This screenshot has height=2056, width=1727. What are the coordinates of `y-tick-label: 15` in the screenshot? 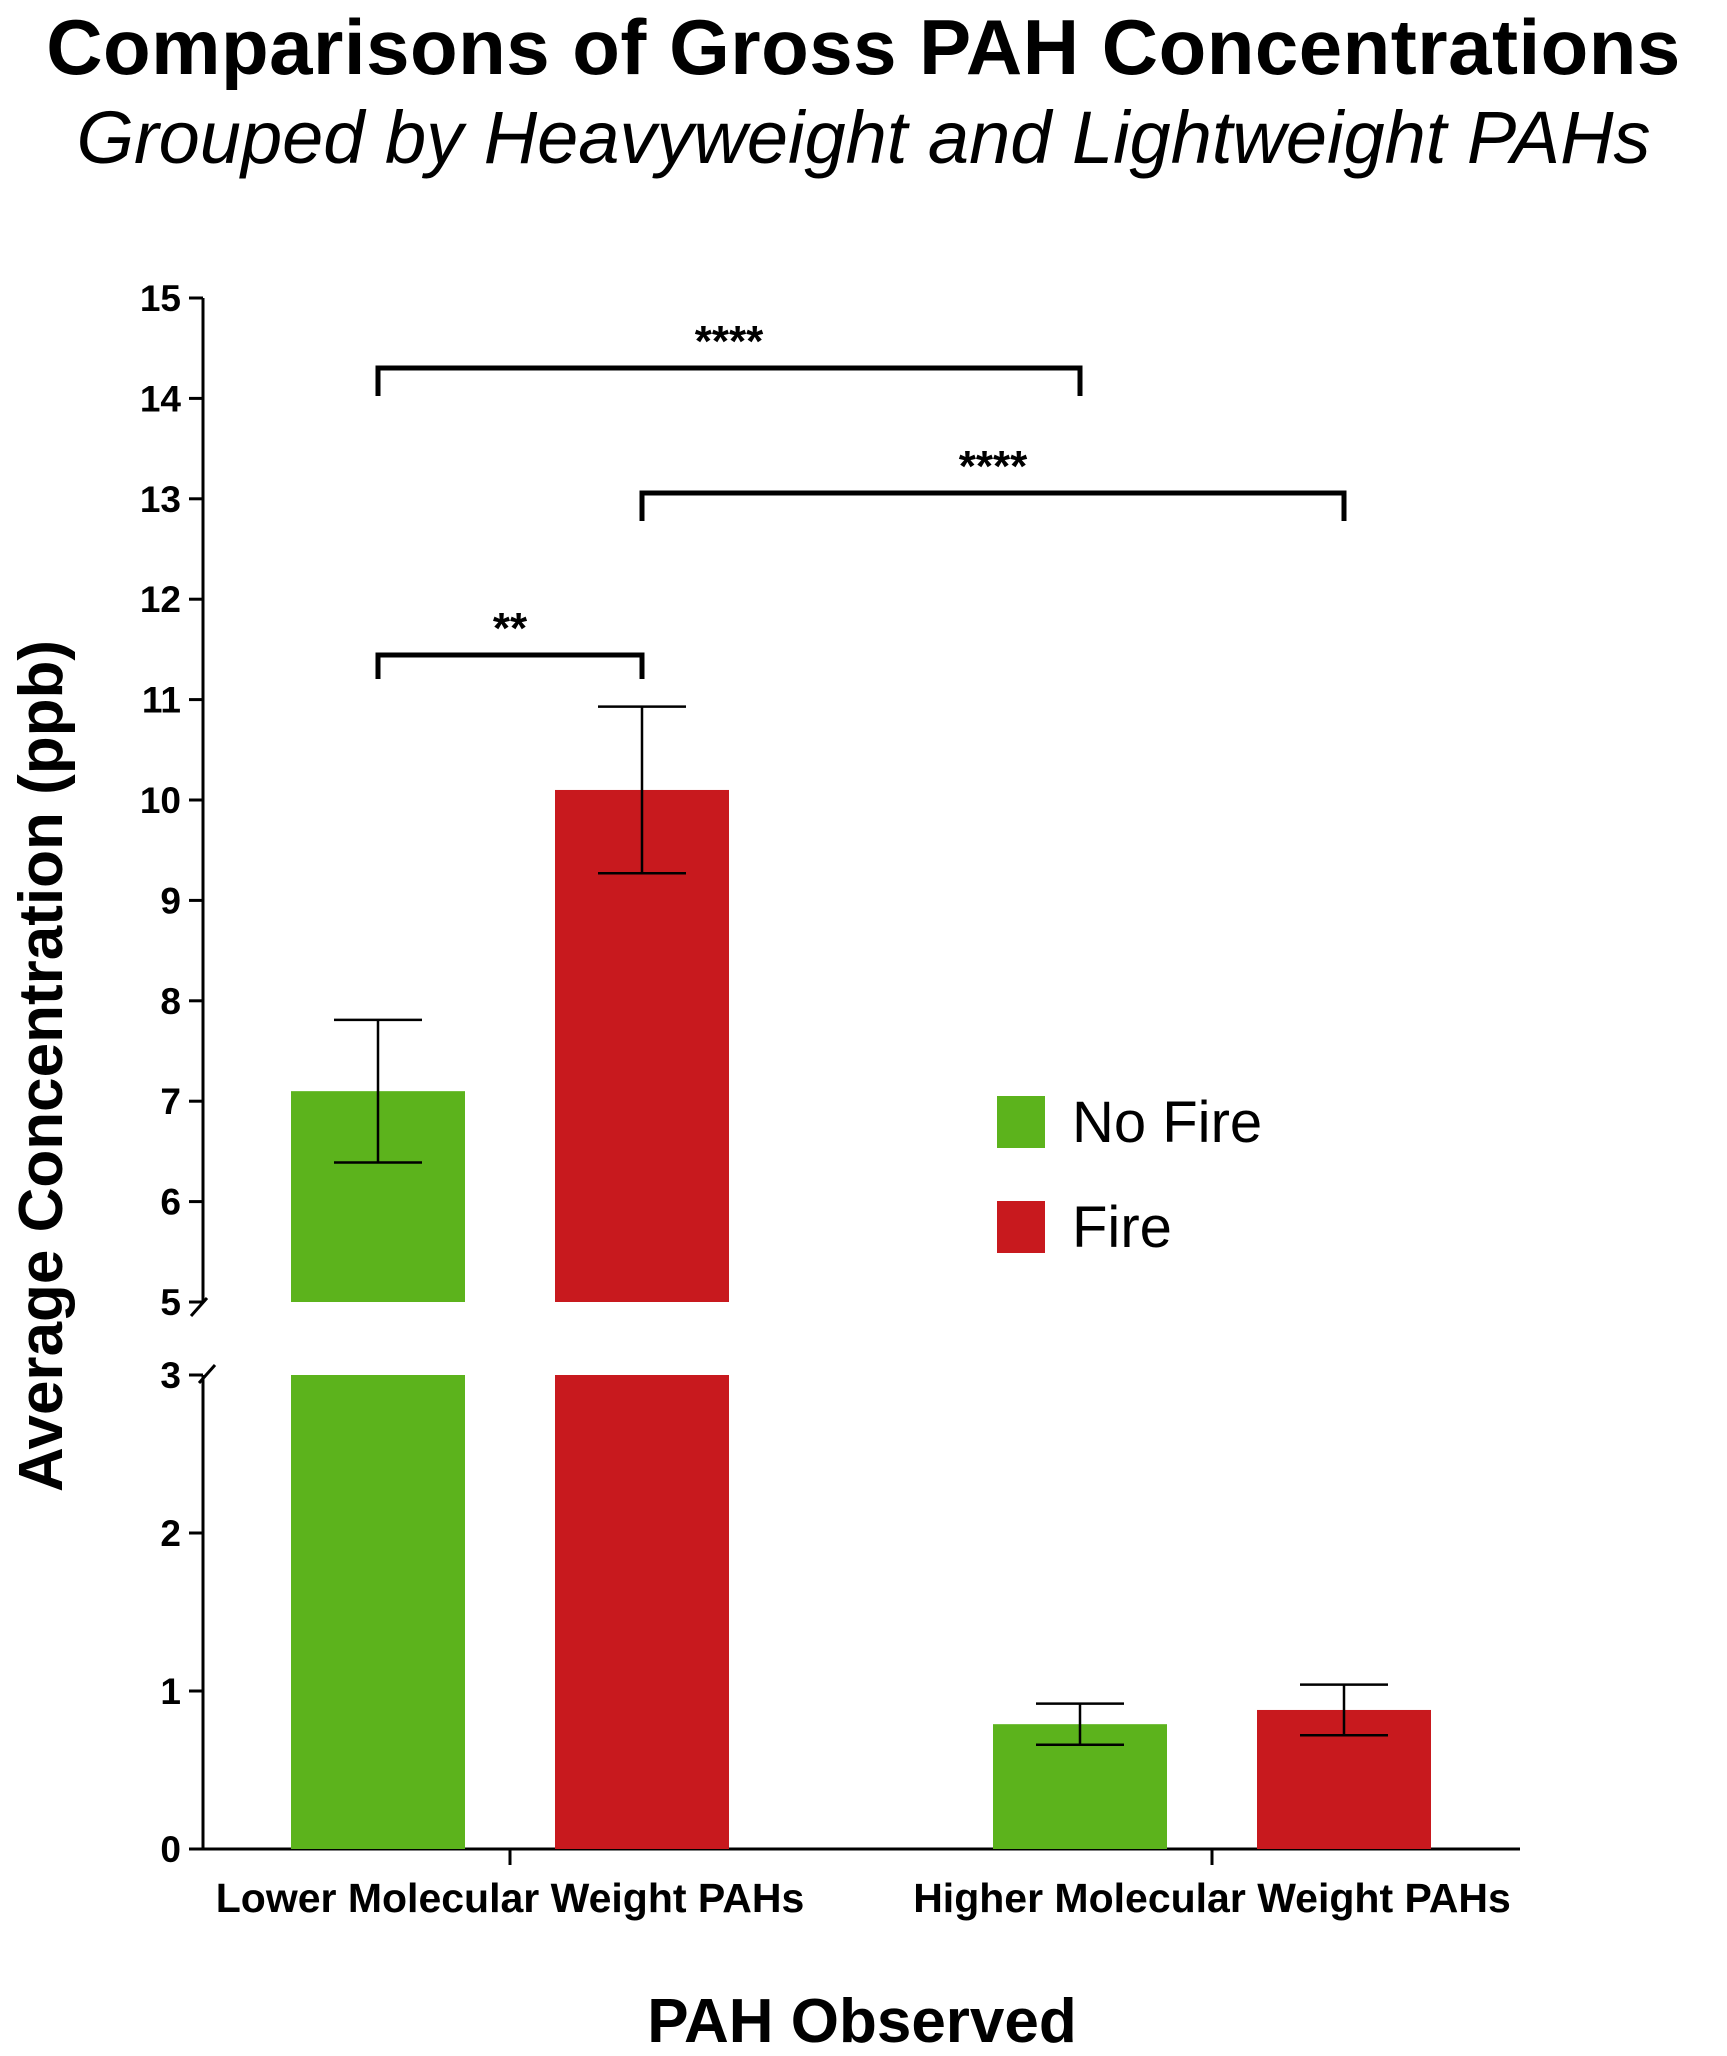 It's located at (160, 298).